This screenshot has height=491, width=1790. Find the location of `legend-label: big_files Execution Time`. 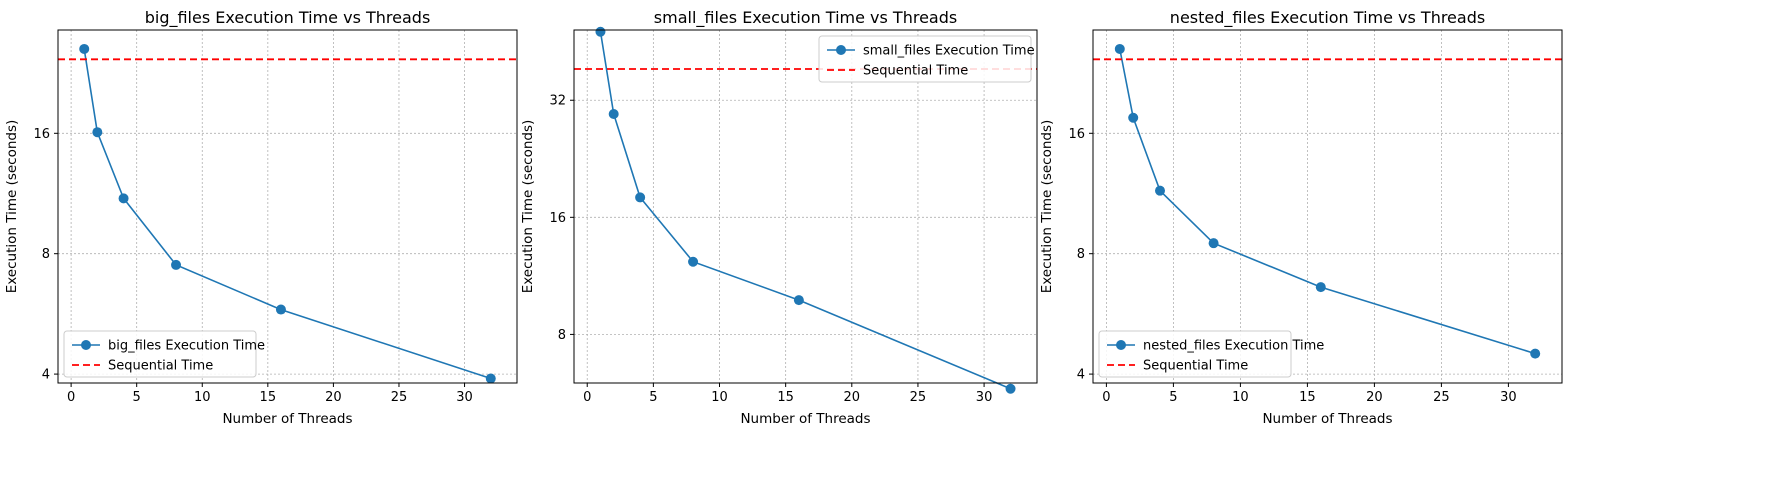

legend-label: big_files Execution Time is located at coordinates (186, 346).